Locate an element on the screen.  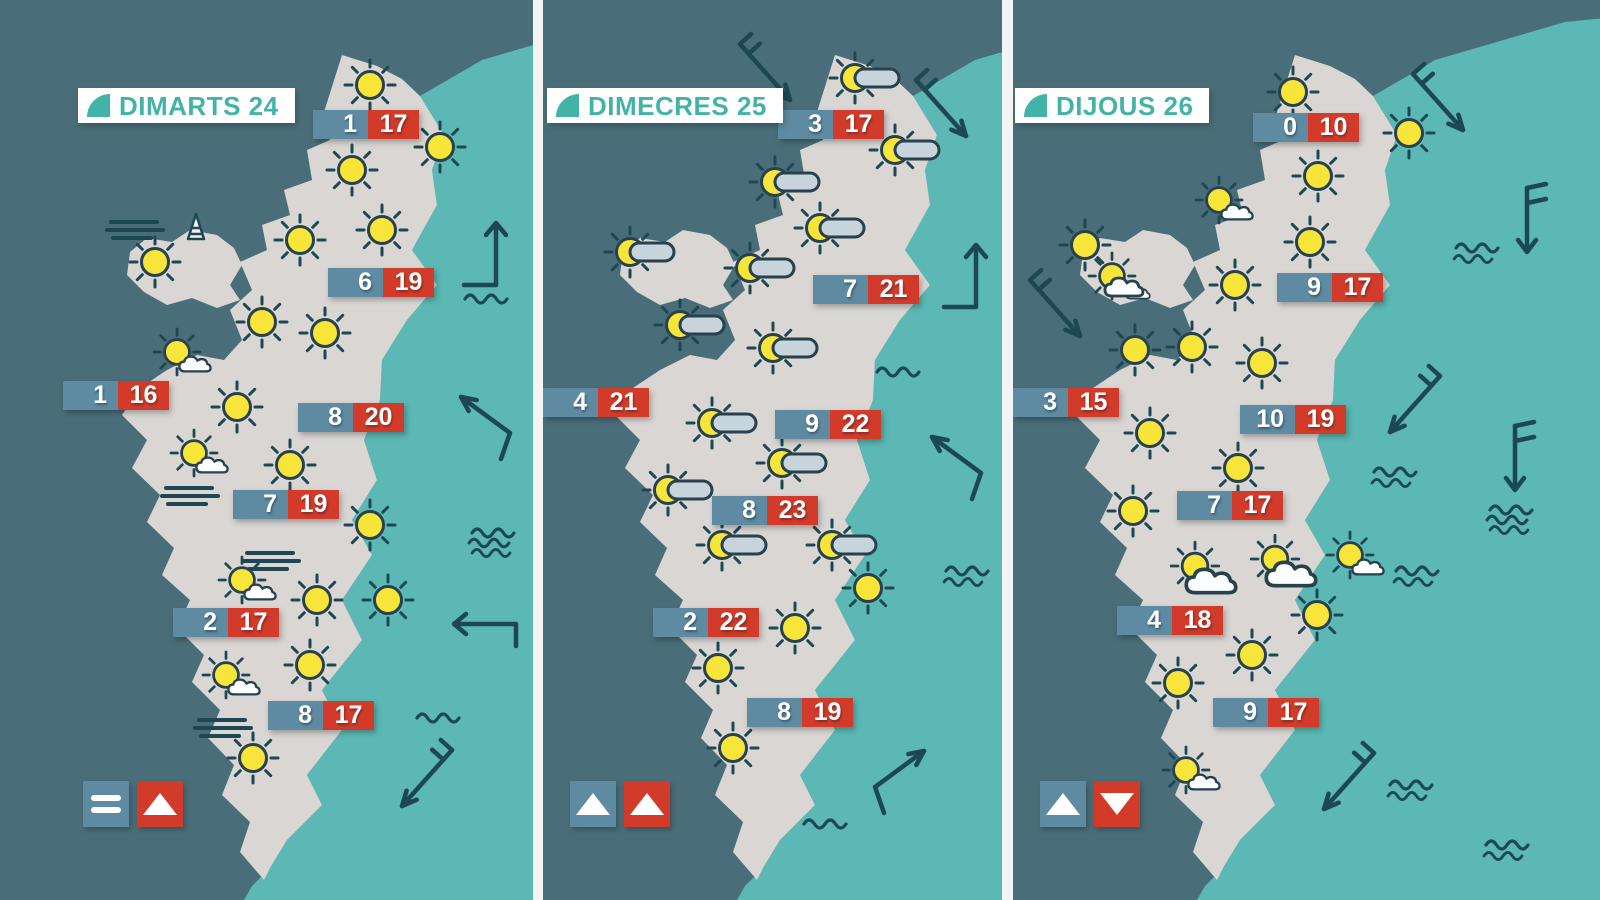
temp-max-cell: 19 is located at coordinates (313, 504).